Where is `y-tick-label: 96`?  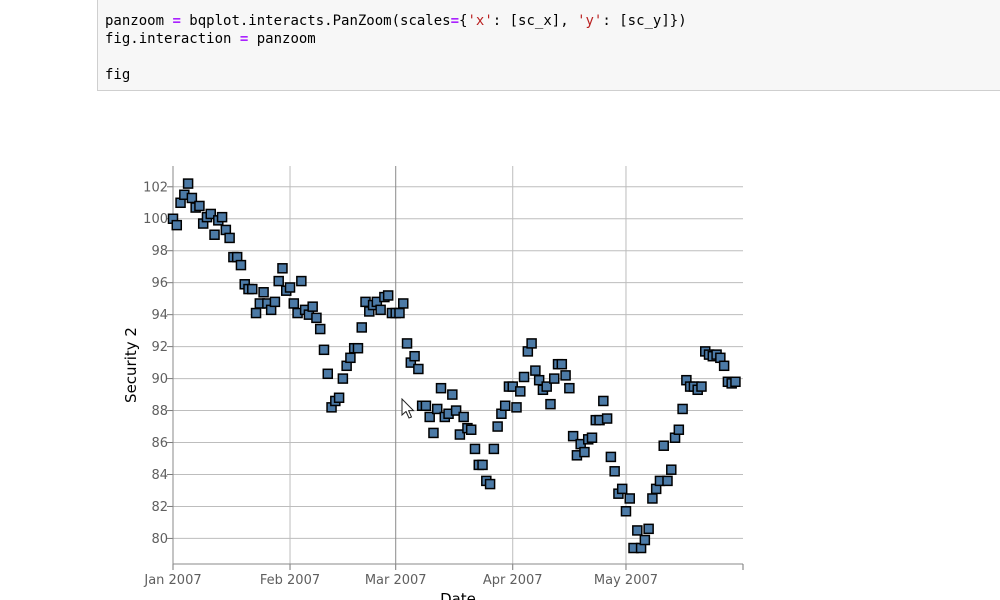 y-tick-label: 96 is located at coordinates (159, 283).